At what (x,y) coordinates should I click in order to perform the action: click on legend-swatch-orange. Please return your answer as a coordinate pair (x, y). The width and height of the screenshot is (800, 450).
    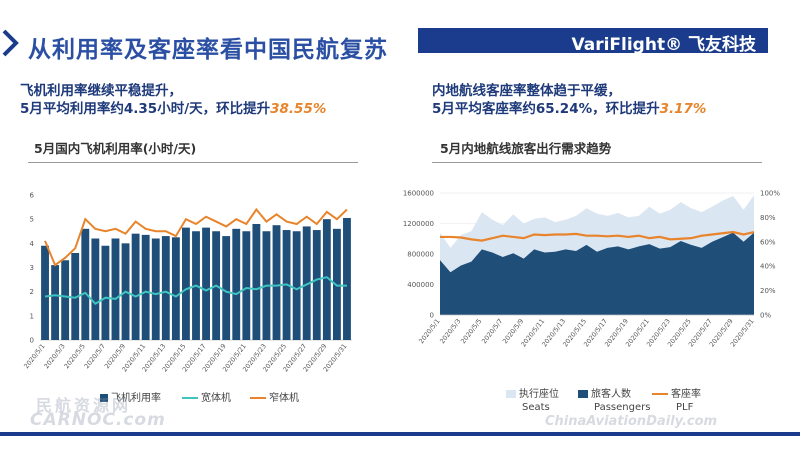
    Looking at the image, I should click on (258, 398).